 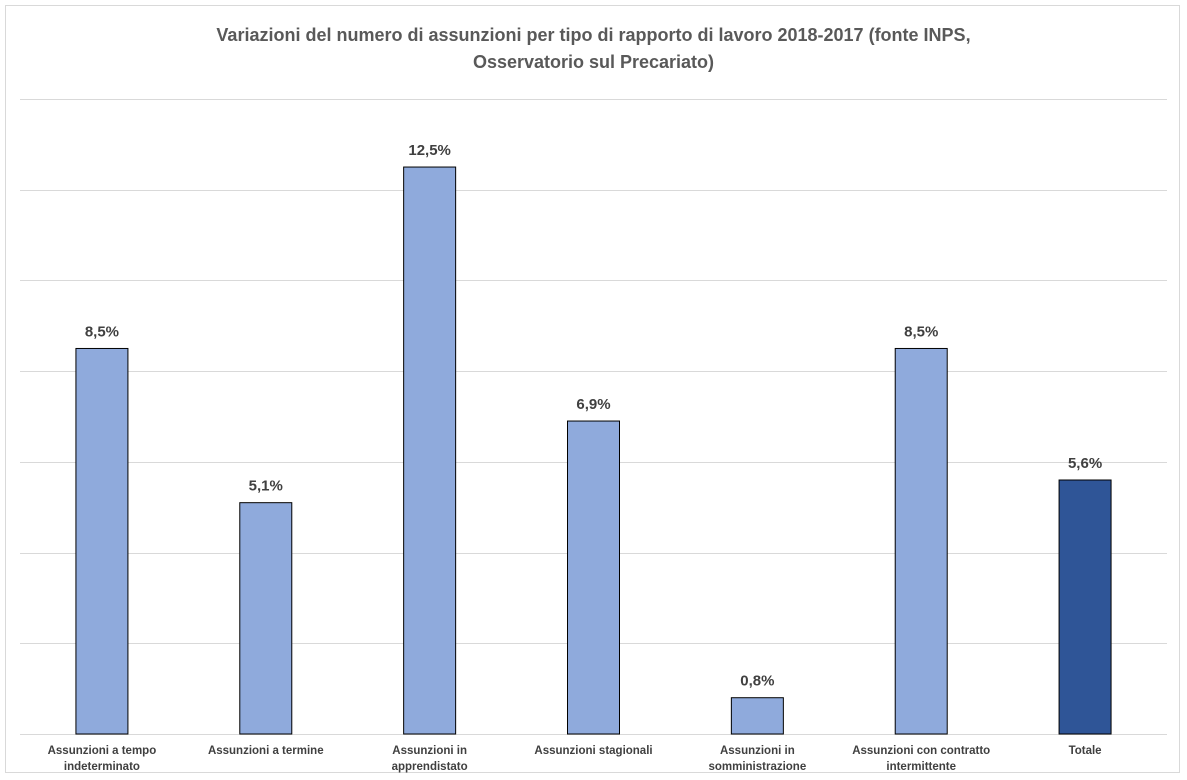 I want to click on category-label: Assunzioni in somministrazione, so click(x=757, y=759).